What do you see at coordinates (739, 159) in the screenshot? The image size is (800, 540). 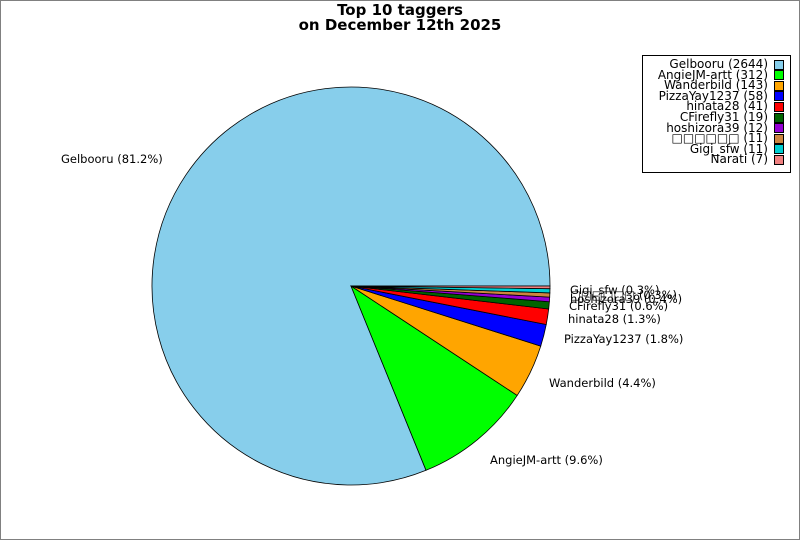 I see `legend-label: Narati (7)` at bounding box center [739, 159].